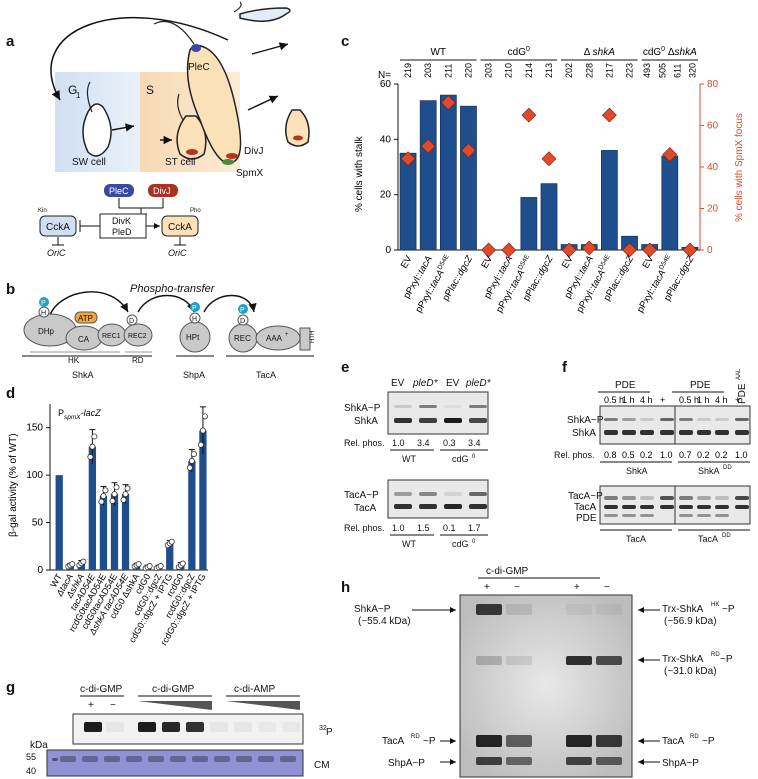  I want to click on f-time-label: 4 h, so click(721, 400).